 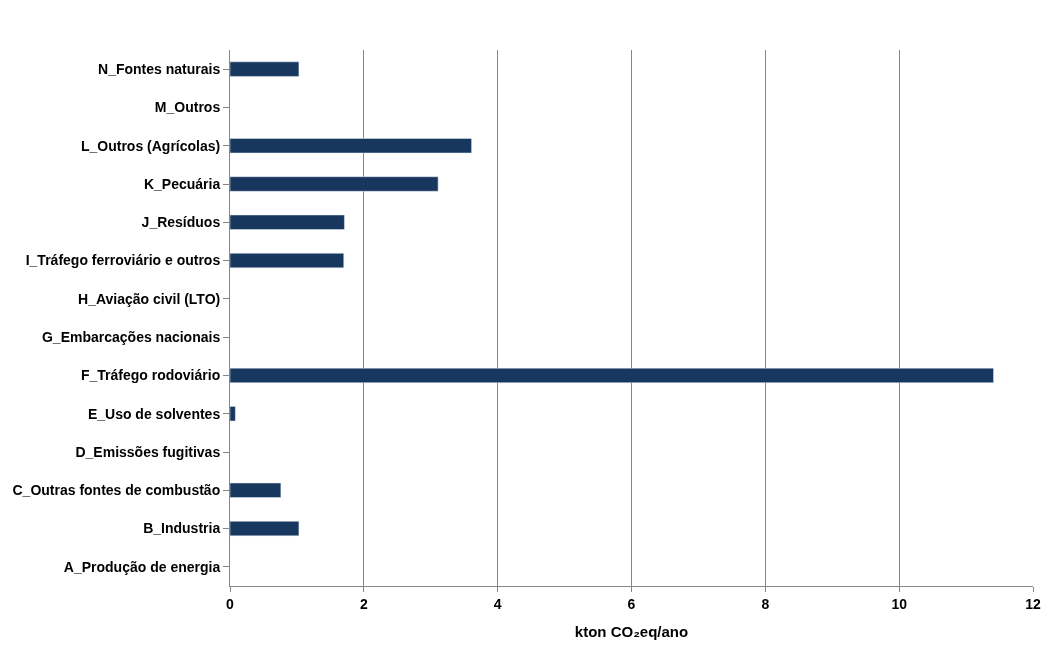 What do you see at coordinates (182, 528) in the screenshot?
I see `y-tick-label: B_Industria` at bounding box center [182, 528].